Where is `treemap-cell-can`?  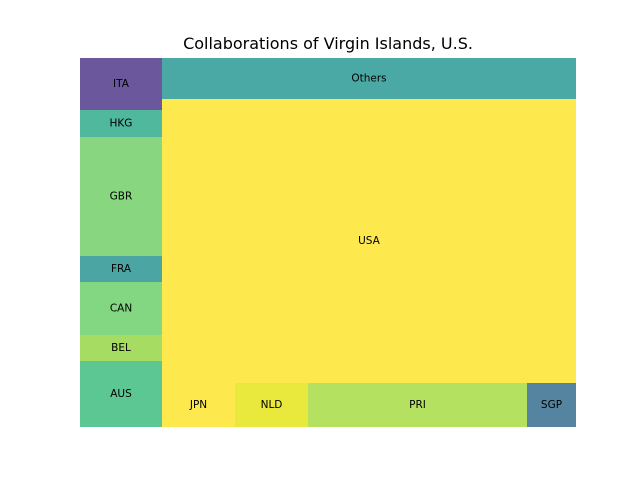
treemap-cell-can is located at coordinates (121, 308).